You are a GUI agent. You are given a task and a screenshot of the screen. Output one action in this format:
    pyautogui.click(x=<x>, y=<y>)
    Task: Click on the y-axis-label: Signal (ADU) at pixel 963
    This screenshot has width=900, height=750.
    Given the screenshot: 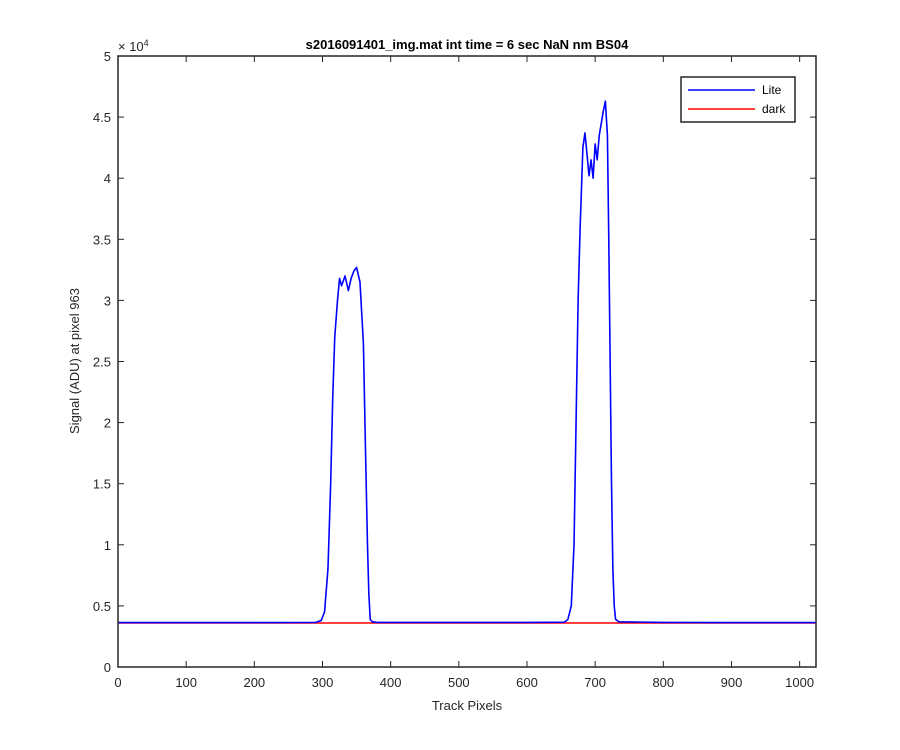 What is the action you would take?
    pyautogui.click(x=74, y=361)
    